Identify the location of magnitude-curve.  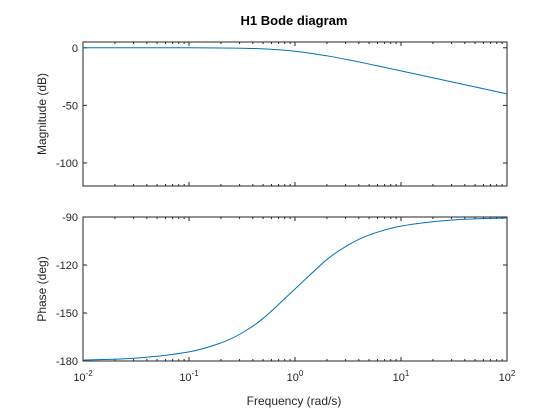
(295, 71).